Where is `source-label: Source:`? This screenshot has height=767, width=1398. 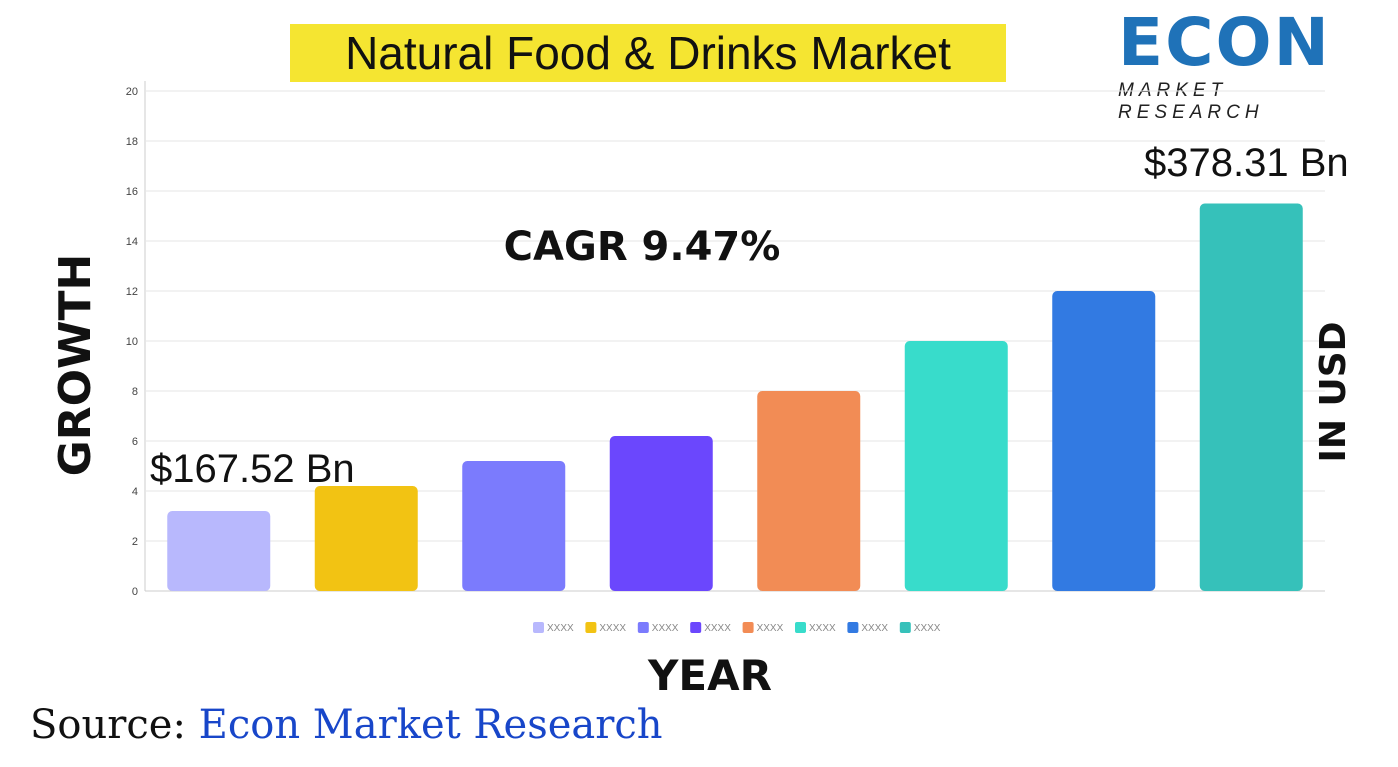
source-label: Source: is located at coordinates (108, 725).